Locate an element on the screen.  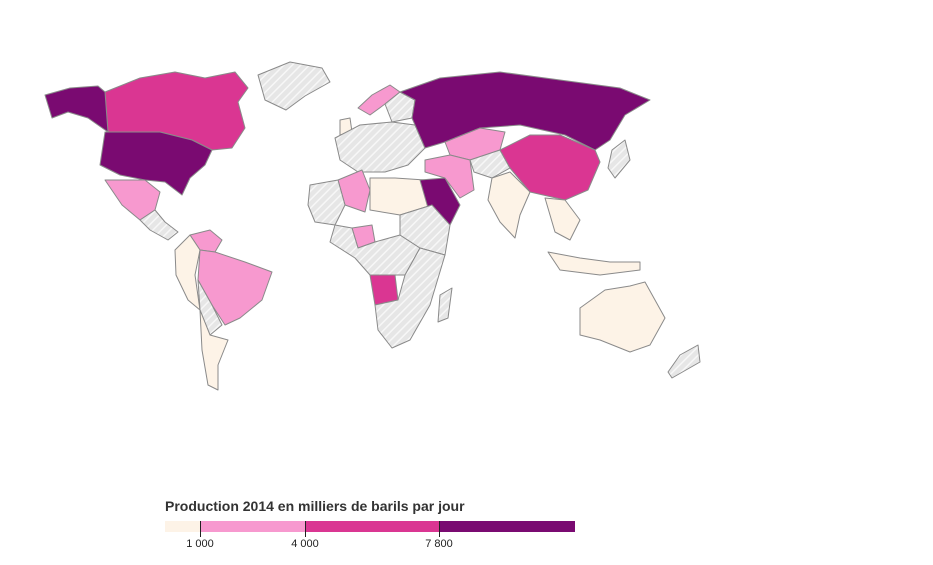
region-alaska is located at coordinates (76, 109).